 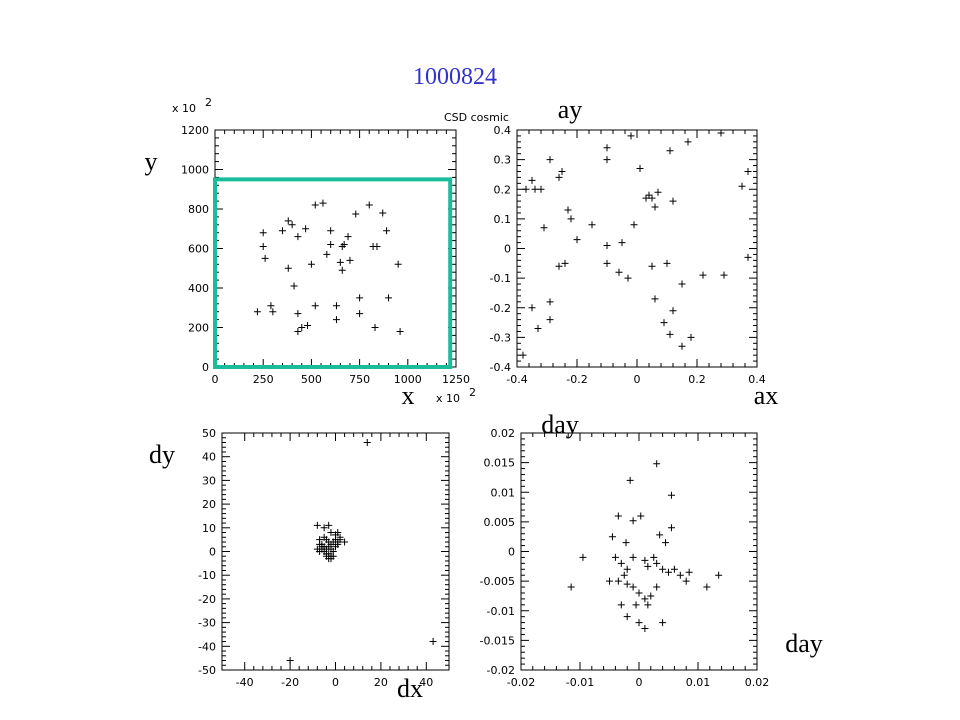 What do you see at coordinates (209, 480) in the screenshot?
I see `y-tick-label-dxdy: 30` at bounding box center [209, 480].